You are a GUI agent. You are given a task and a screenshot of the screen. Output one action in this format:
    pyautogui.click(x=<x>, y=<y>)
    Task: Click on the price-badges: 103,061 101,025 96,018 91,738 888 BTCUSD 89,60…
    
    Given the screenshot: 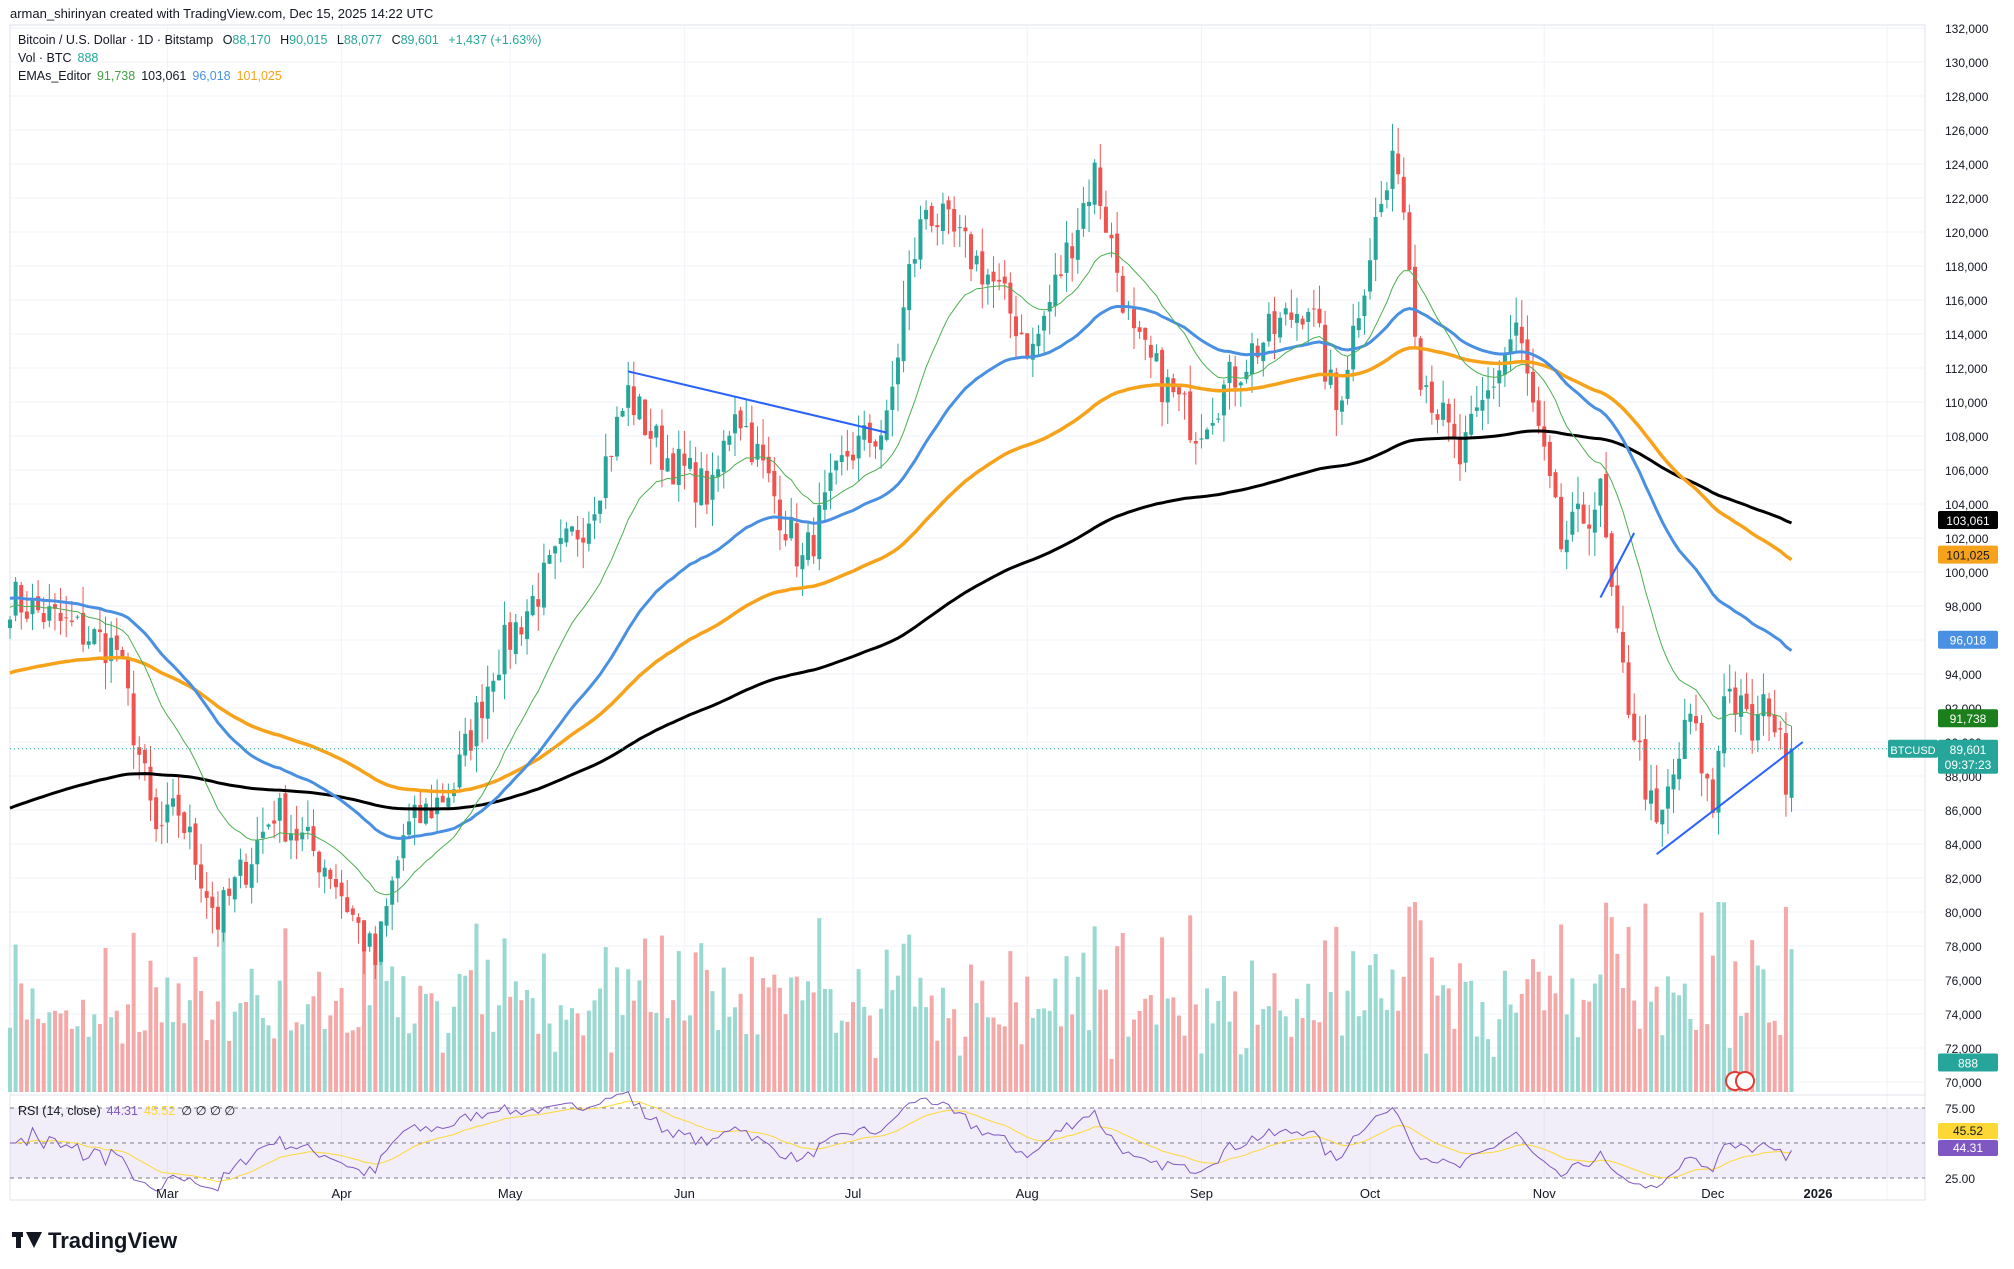 What is the action you would take?
    pyautogui.click(x=1861, y=833)
    